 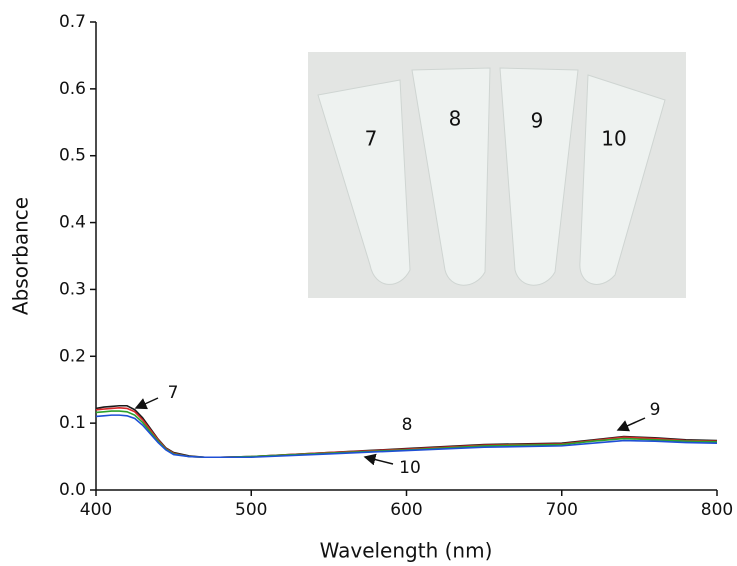 What do you see at coordinates (72, 89) in the screenshot?
I see `y-tick-label: 0.6` at bounding box center [72, 89].